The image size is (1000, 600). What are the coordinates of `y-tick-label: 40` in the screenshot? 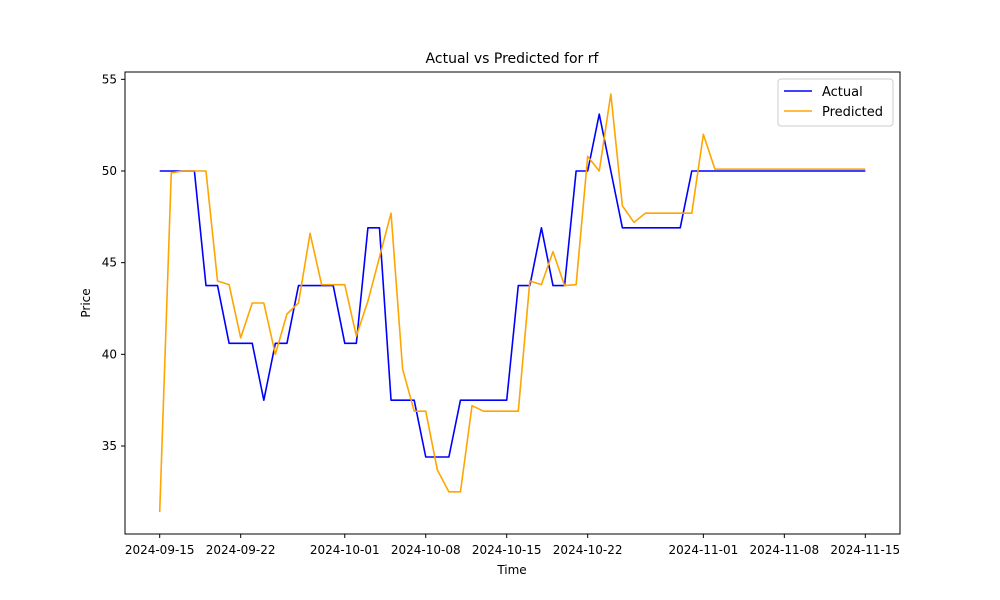 It's located at (109, 354).